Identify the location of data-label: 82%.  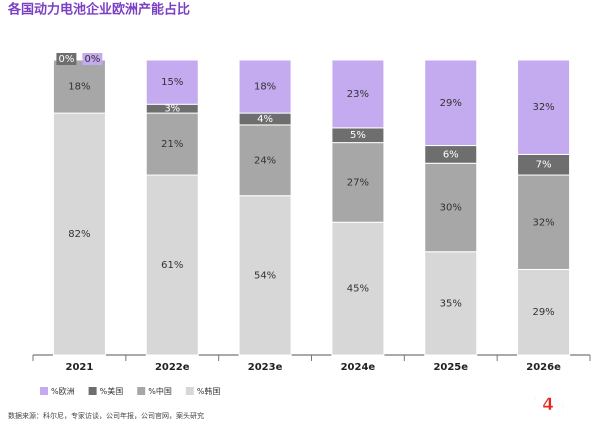
(79, 234).